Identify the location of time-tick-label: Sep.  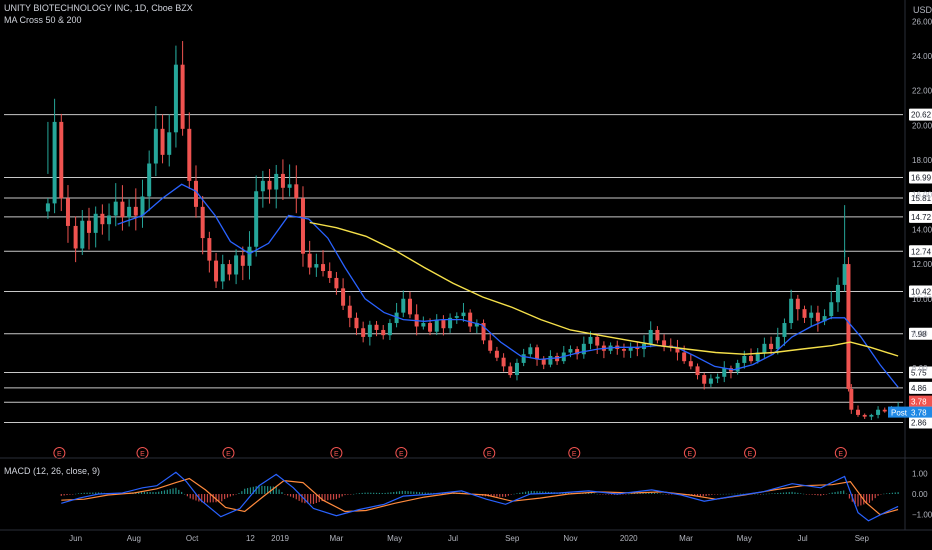
(862, 538).